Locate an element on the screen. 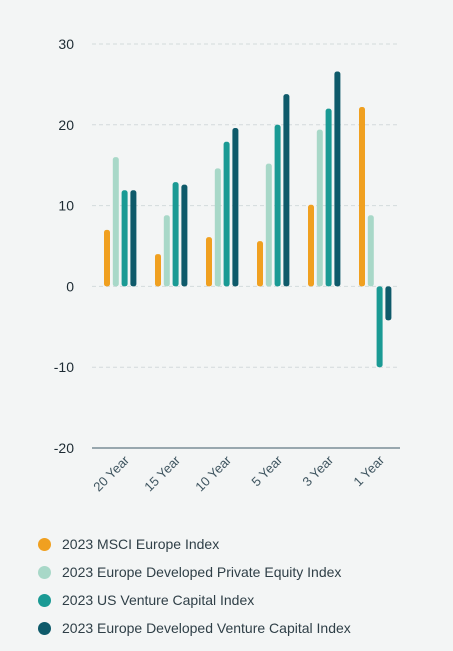  legend-label: 2023 US Venture Capital Index is located at coordinates (158, 600).